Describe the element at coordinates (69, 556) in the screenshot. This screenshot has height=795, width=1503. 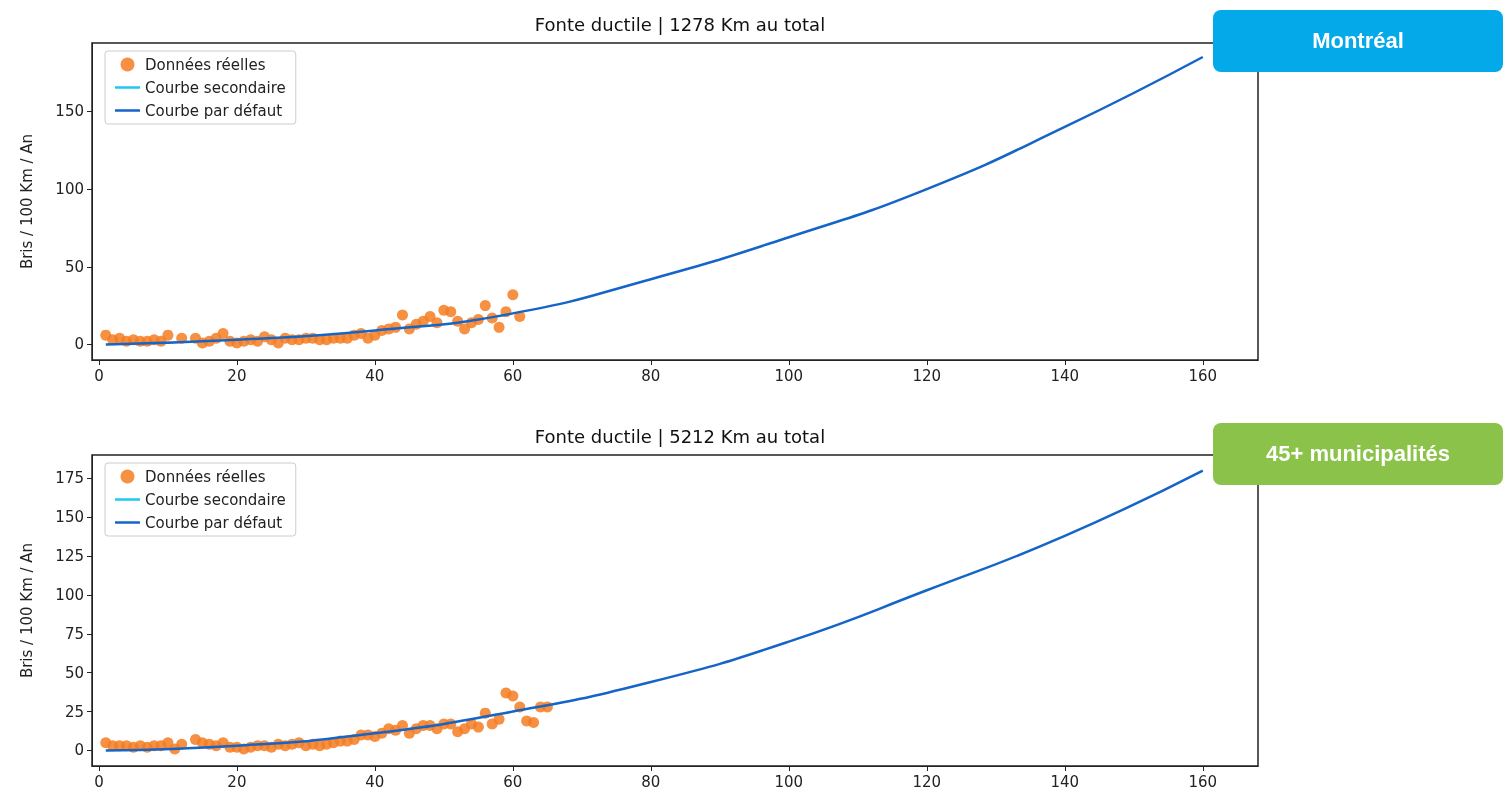
I see `y-tick-label: 125` at that location.